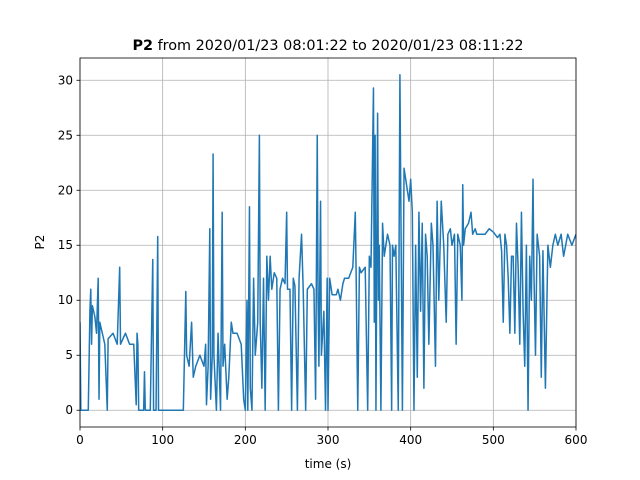 The height and width of the screenshot is (480, 640). Describe the element at coordinates (80, 440) in the screenshot. I see `x-tick-label: 0` at that location.